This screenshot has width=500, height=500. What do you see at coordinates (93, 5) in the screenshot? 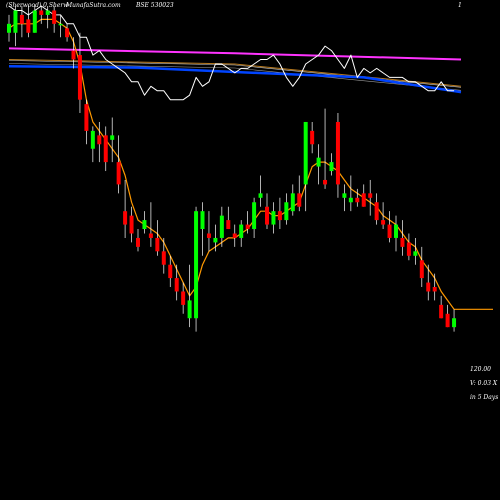
I see `header-site-name: MunafaSutra.com` at bounding box center [93, 5].